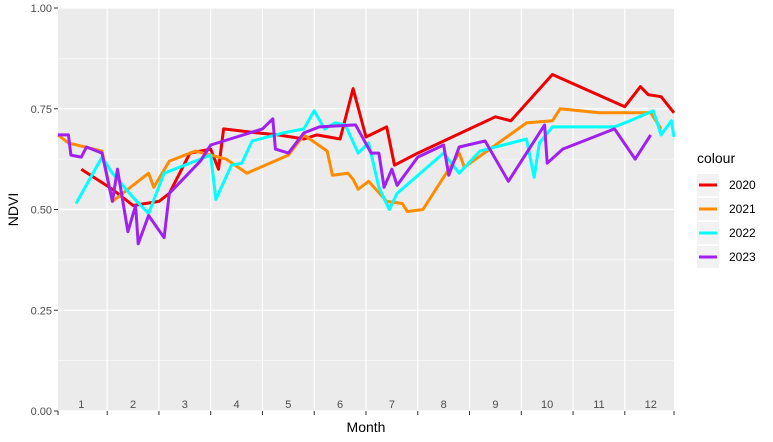  Describe the element at coordinates (742, 209) in the screenshot. I see `legend-label: 2021` at that location.